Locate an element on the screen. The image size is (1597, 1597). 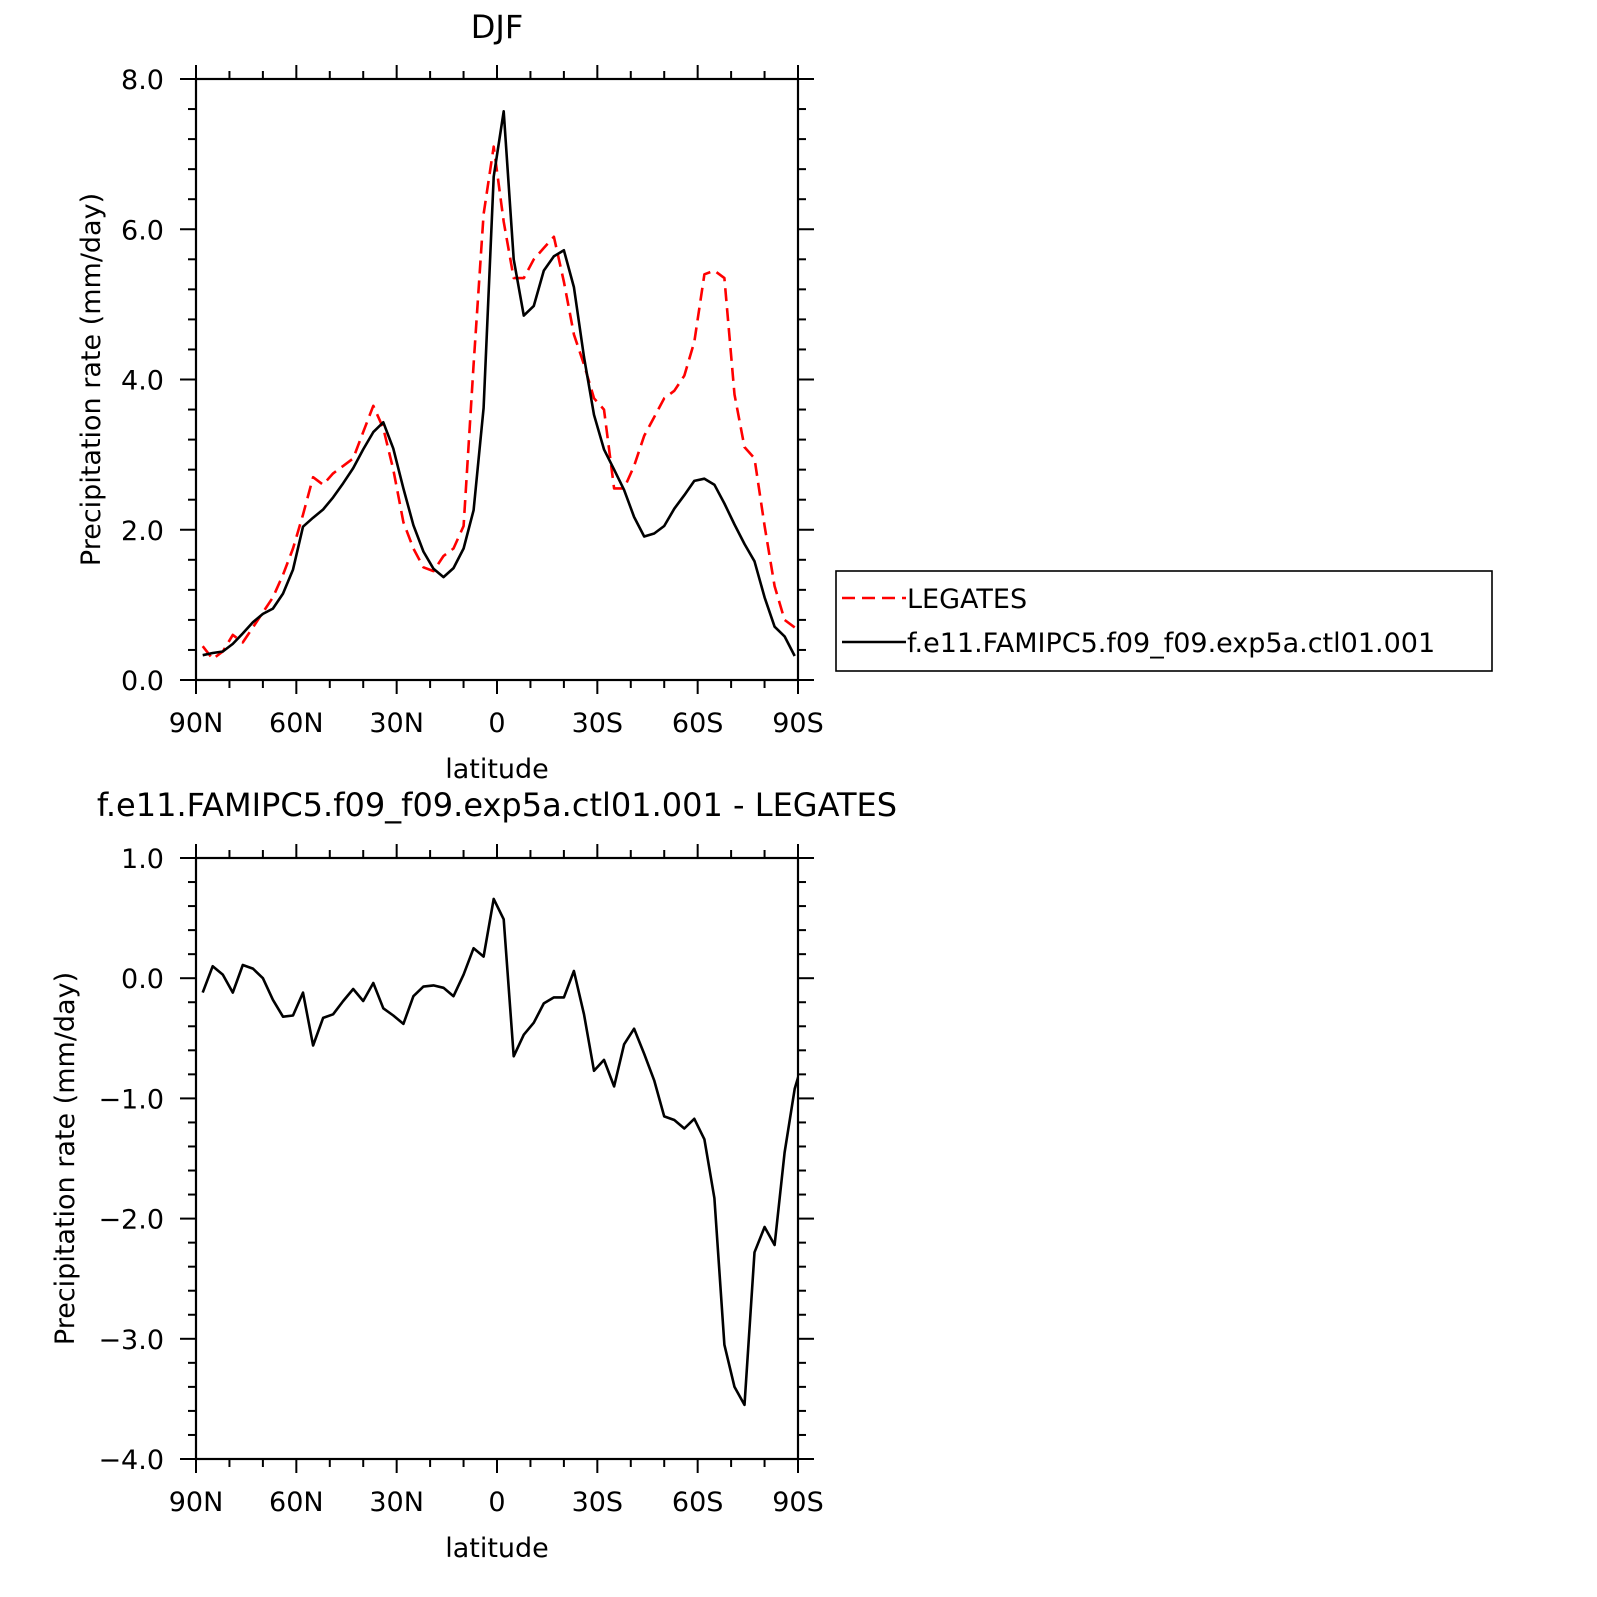
y-tick-label: 6.0 is located at coordinates (142, 230).